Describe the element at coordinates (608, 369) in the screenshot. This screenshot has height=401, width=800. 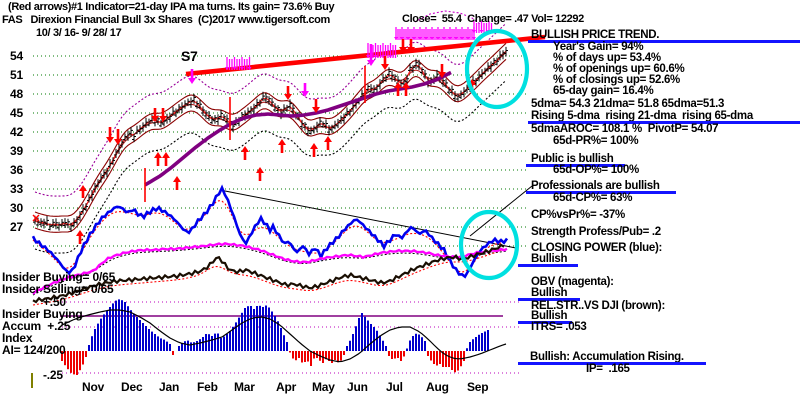
I see `analysis-line: IP= .165` at that location.